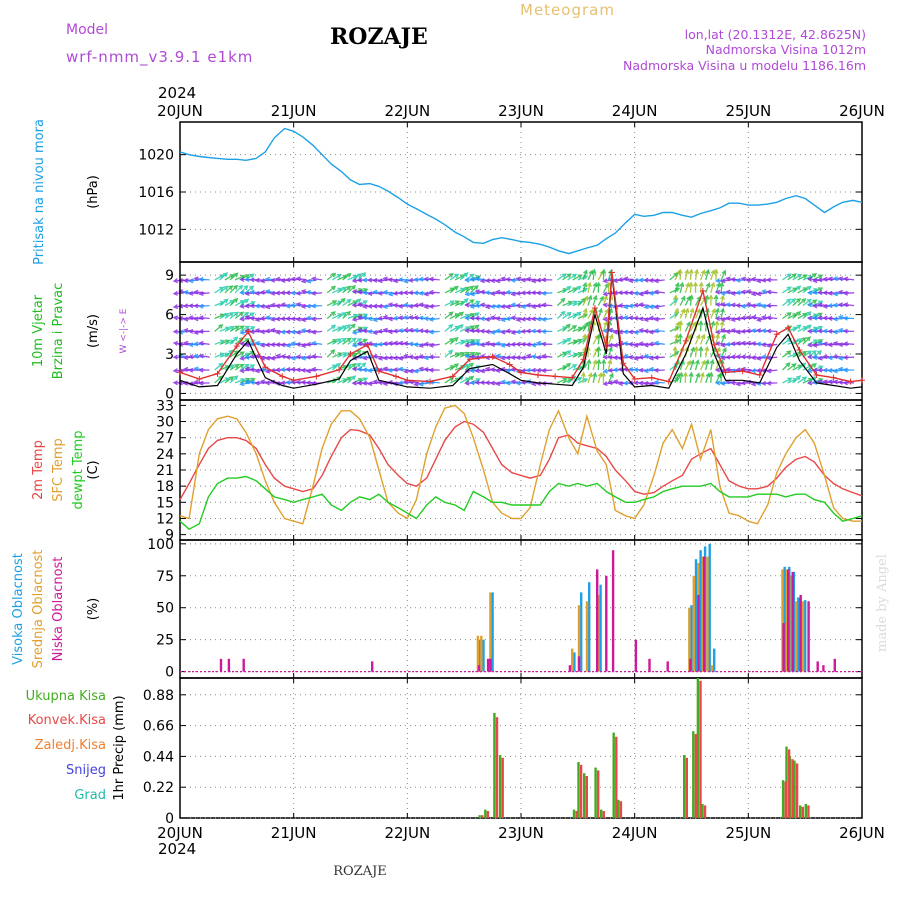 This screenshot has height=904, width=900. What do you see at coordinates (158, 757) in the screenshot?
I see `y-tick-label: 0.44` at bounding box center [158, 757].